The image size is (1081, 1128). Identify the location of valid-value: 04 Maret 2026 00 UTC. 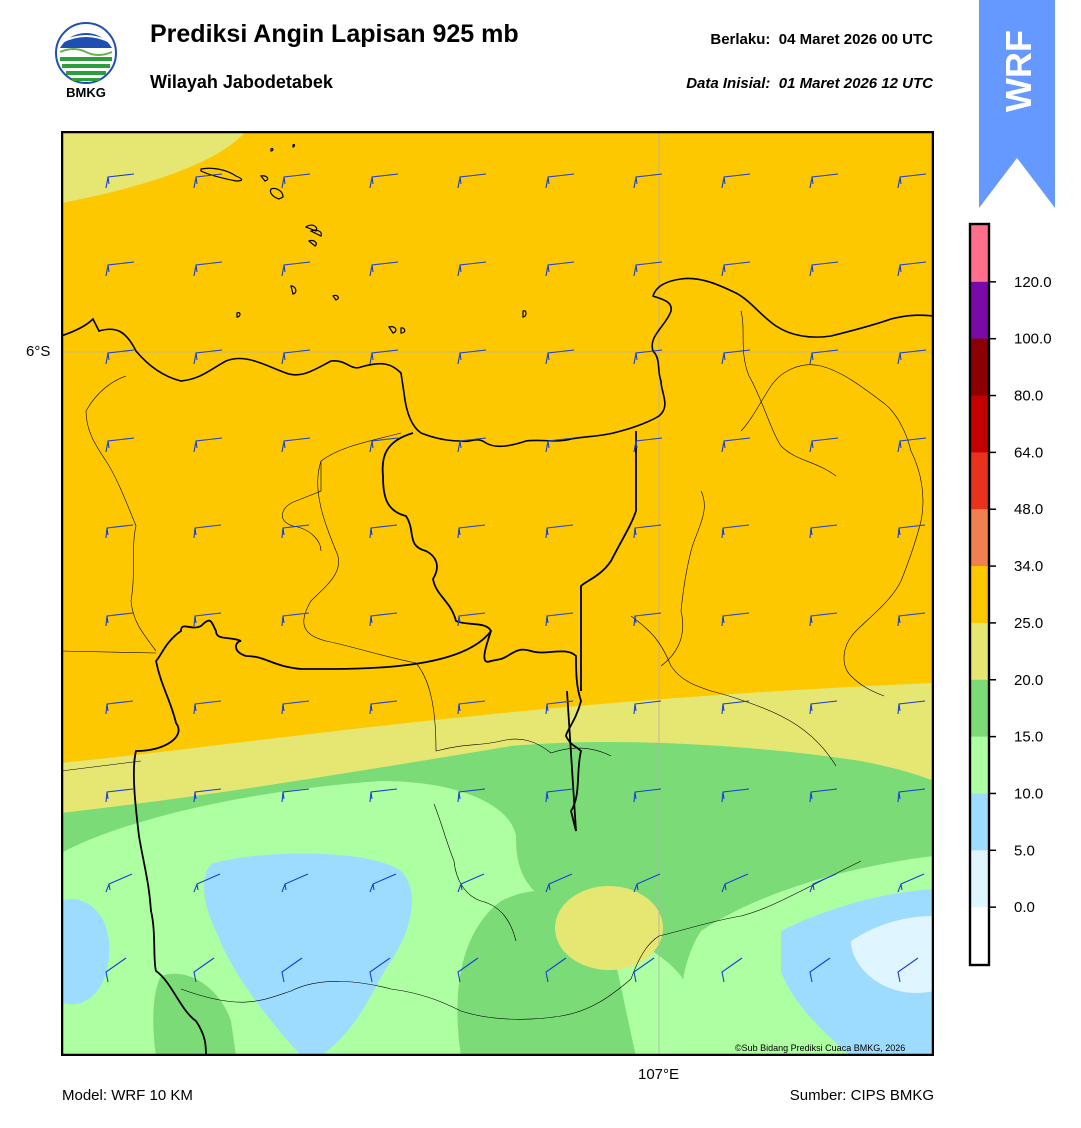
(855, 39).